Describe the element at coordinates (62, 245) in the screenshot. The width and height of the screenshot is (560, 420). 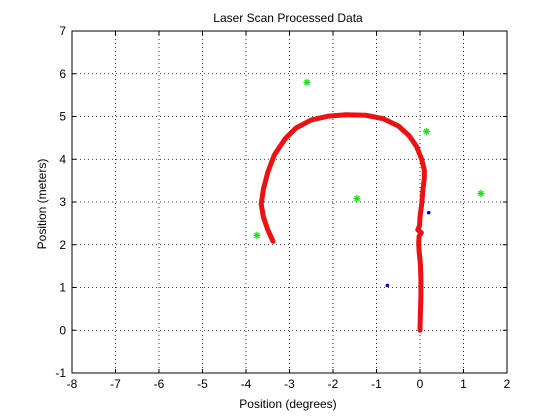
I see `y-tick-label: 2` at that location.